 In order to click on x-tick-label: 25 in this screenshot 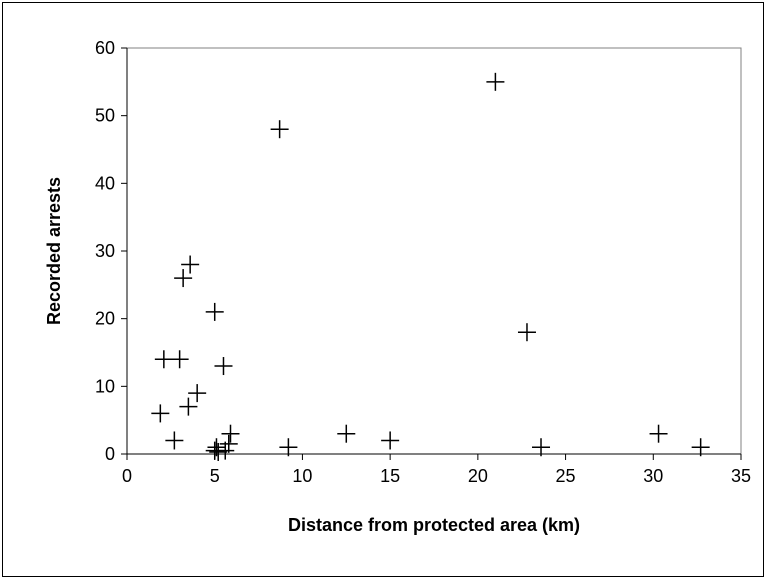, I will do `click(566, 476)`.